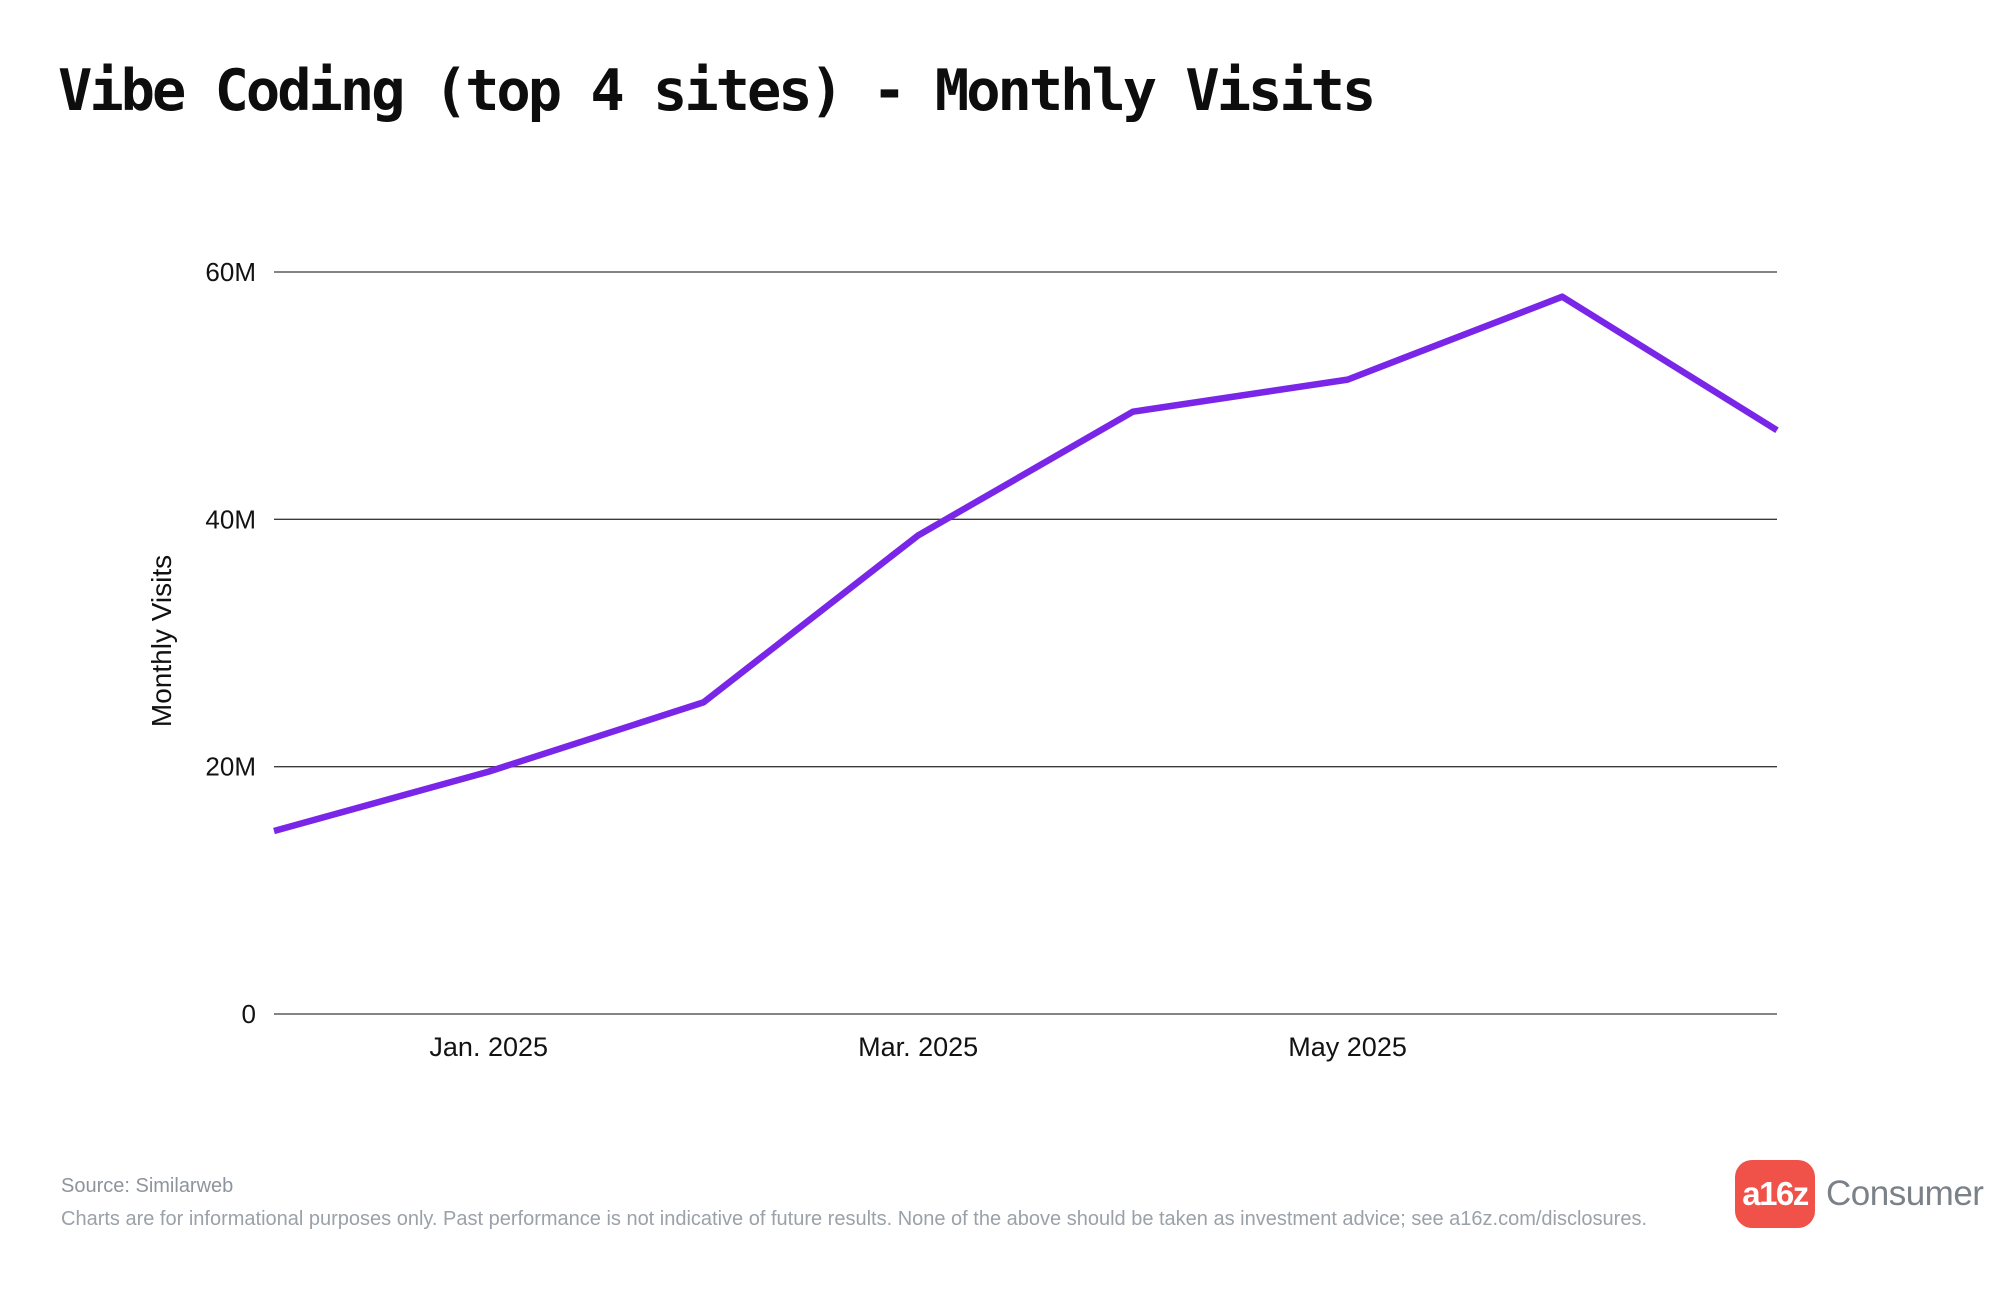 This screenshot has width=2000, height=1289. I want to click on source-note: Source: Similarweb, so click(147, 1186).